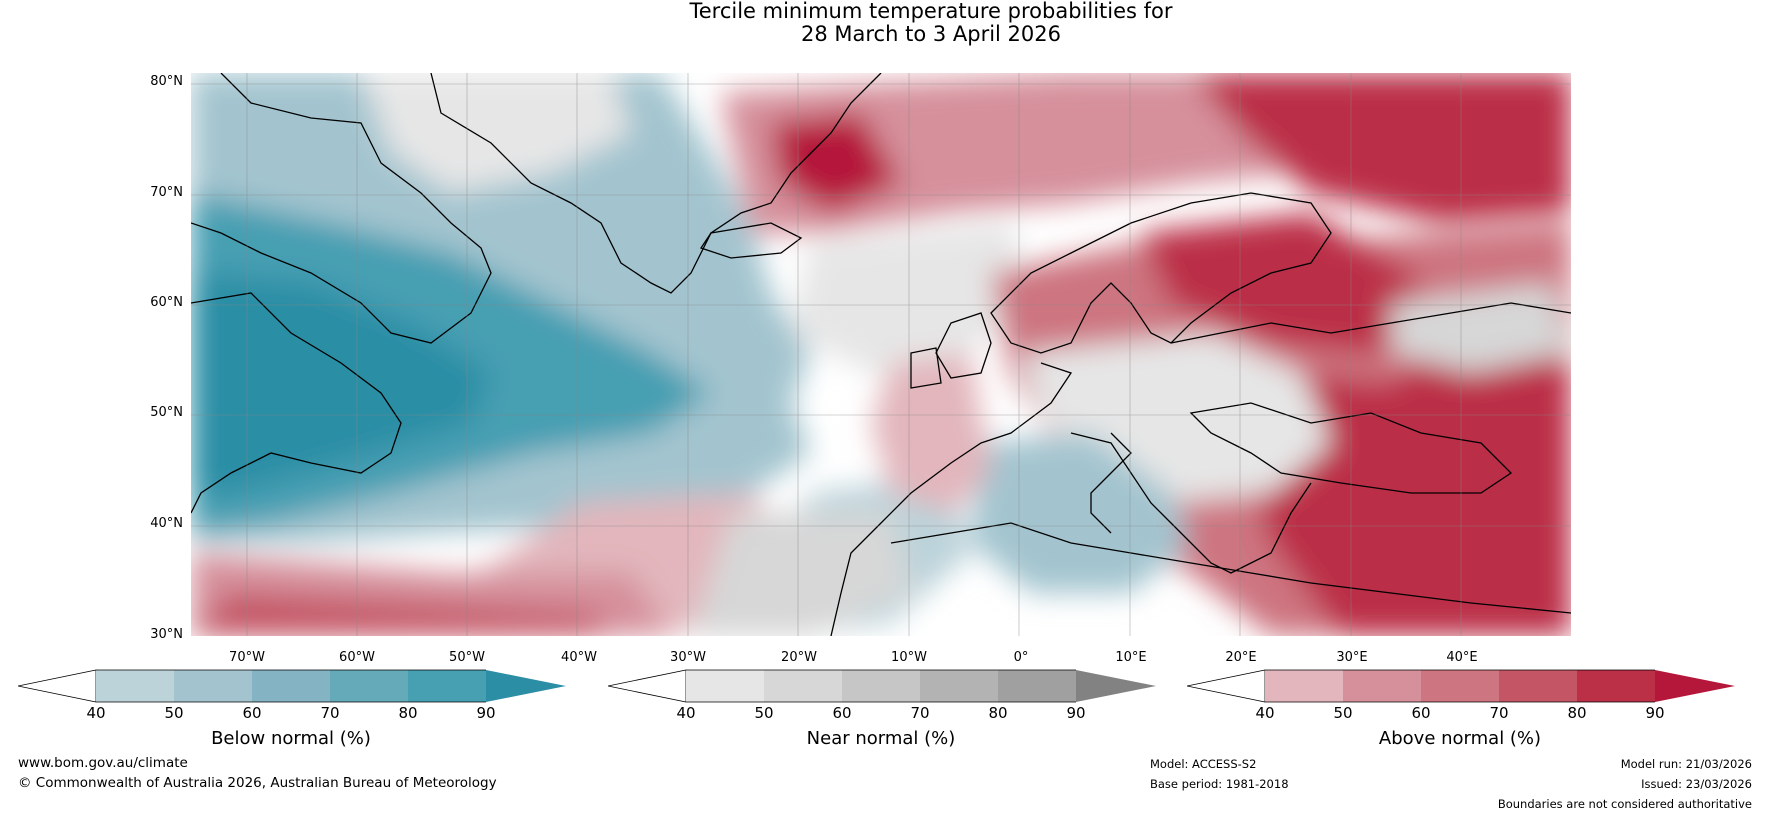  What do you see at coordinates (1695, 686) in the screenshot?
I see `above-extend-high` at bounding box center [1695, 686].